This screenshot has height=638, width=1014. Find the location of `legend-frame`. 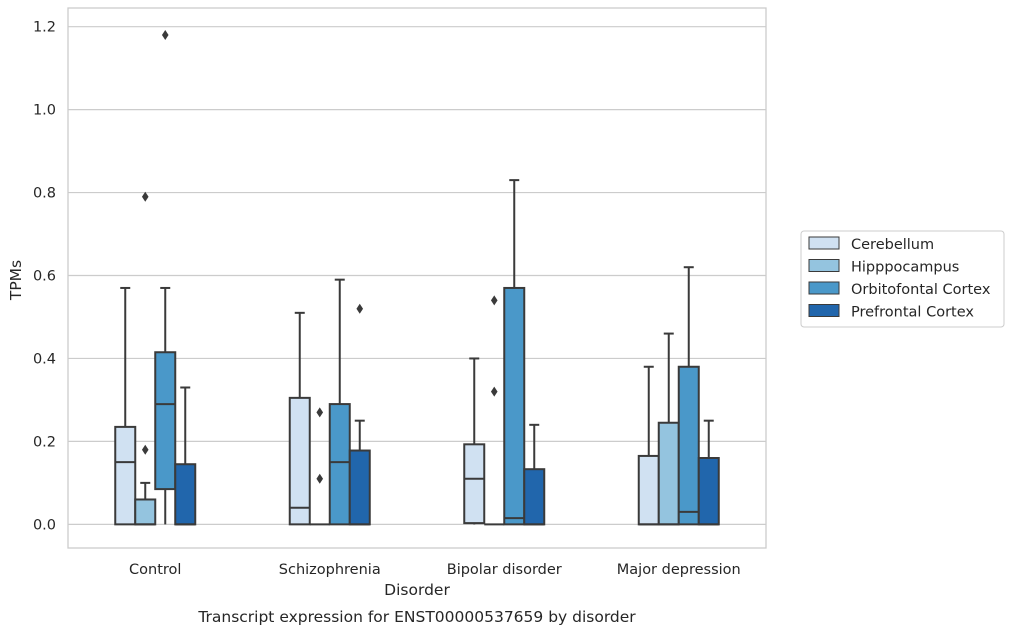

legend-frame is located at coordinates (902, 279).